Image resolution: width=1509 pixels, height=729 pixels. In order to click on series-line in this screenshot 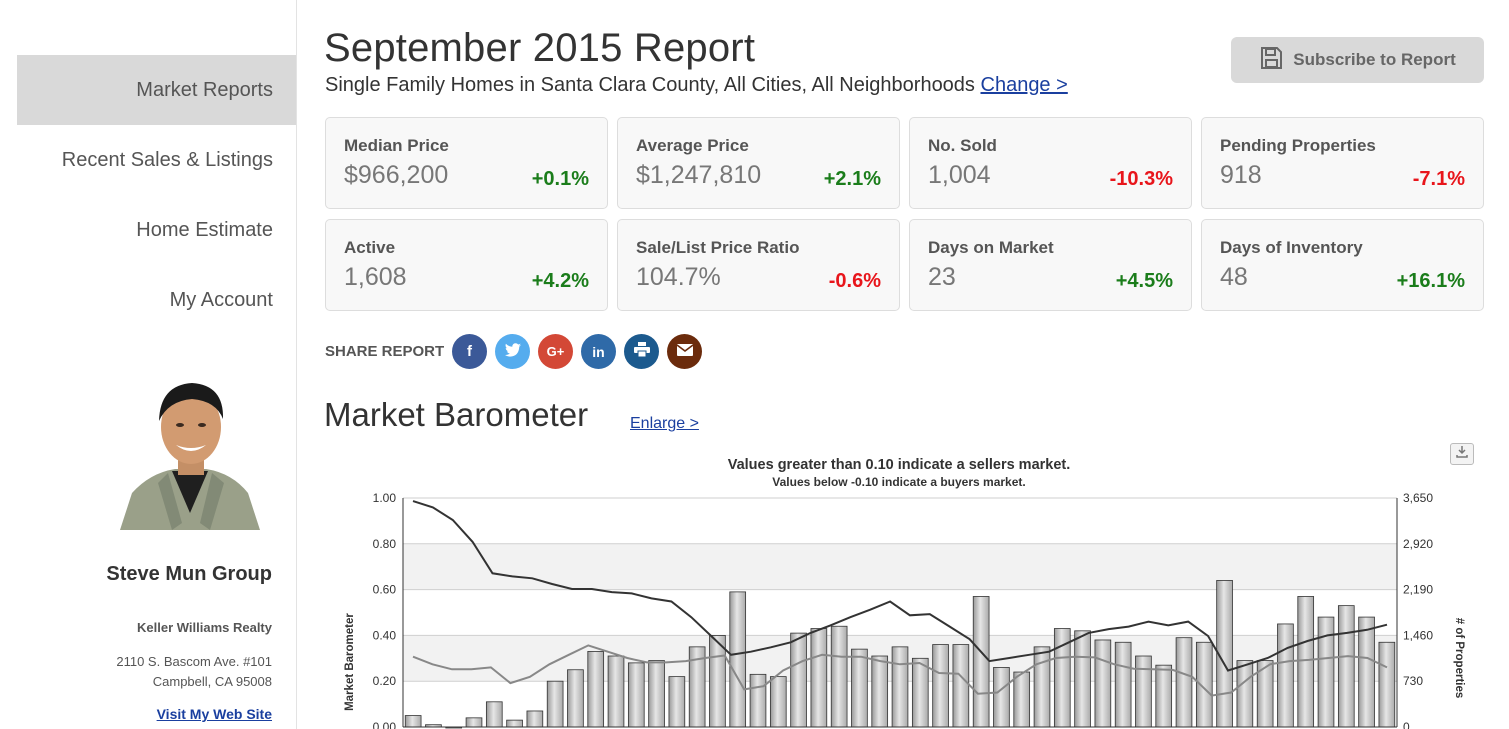, I will do `click(900, 670)`.